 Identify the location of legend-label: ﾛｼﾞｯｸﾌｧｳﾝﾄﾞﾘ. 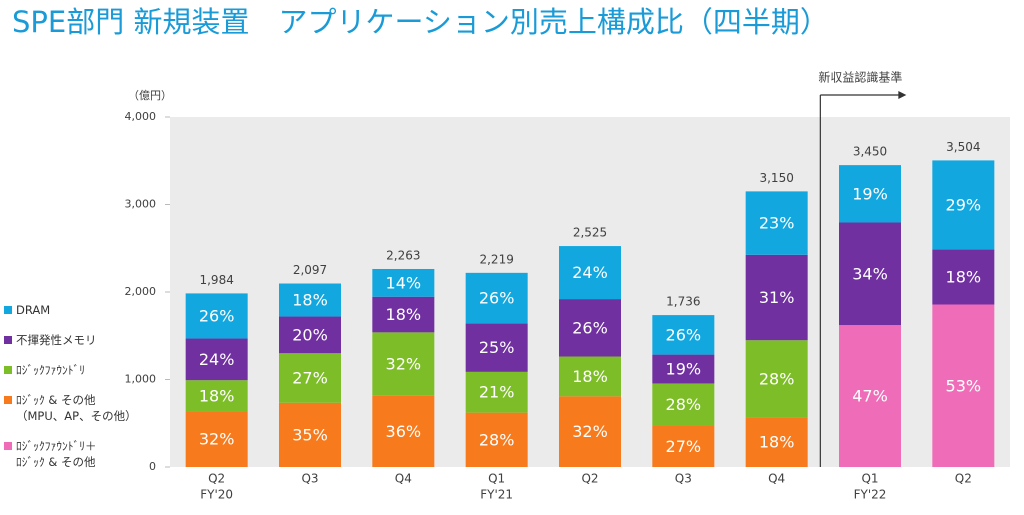
(50, 370).